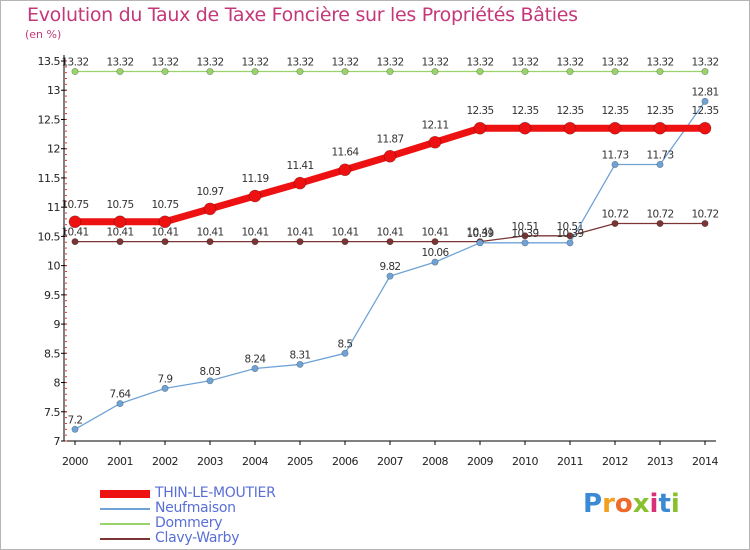  What do you see at coordinates (435, 461) in the screenshot?
I see `x-tick-label: 2008` at bounding box center [435, 461].